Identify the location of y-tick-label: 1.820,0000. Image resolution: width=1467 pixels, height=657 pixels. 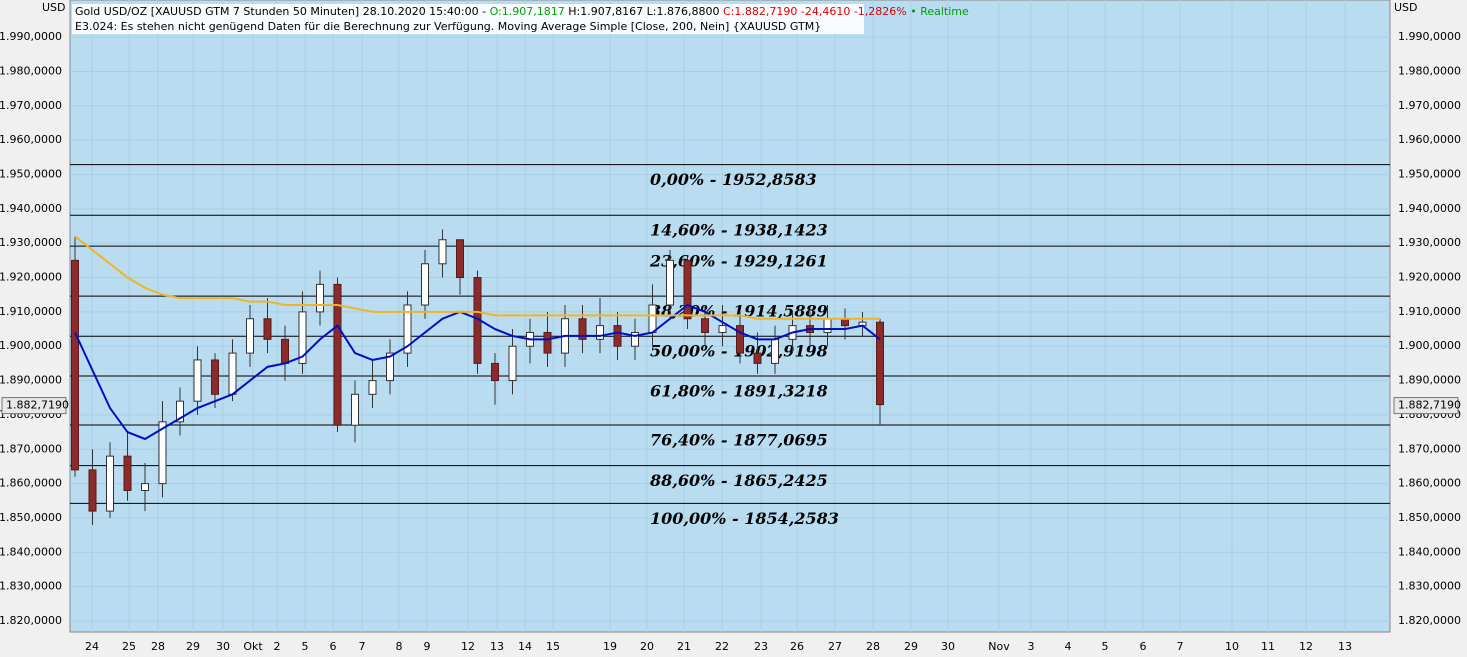
(31, 620).